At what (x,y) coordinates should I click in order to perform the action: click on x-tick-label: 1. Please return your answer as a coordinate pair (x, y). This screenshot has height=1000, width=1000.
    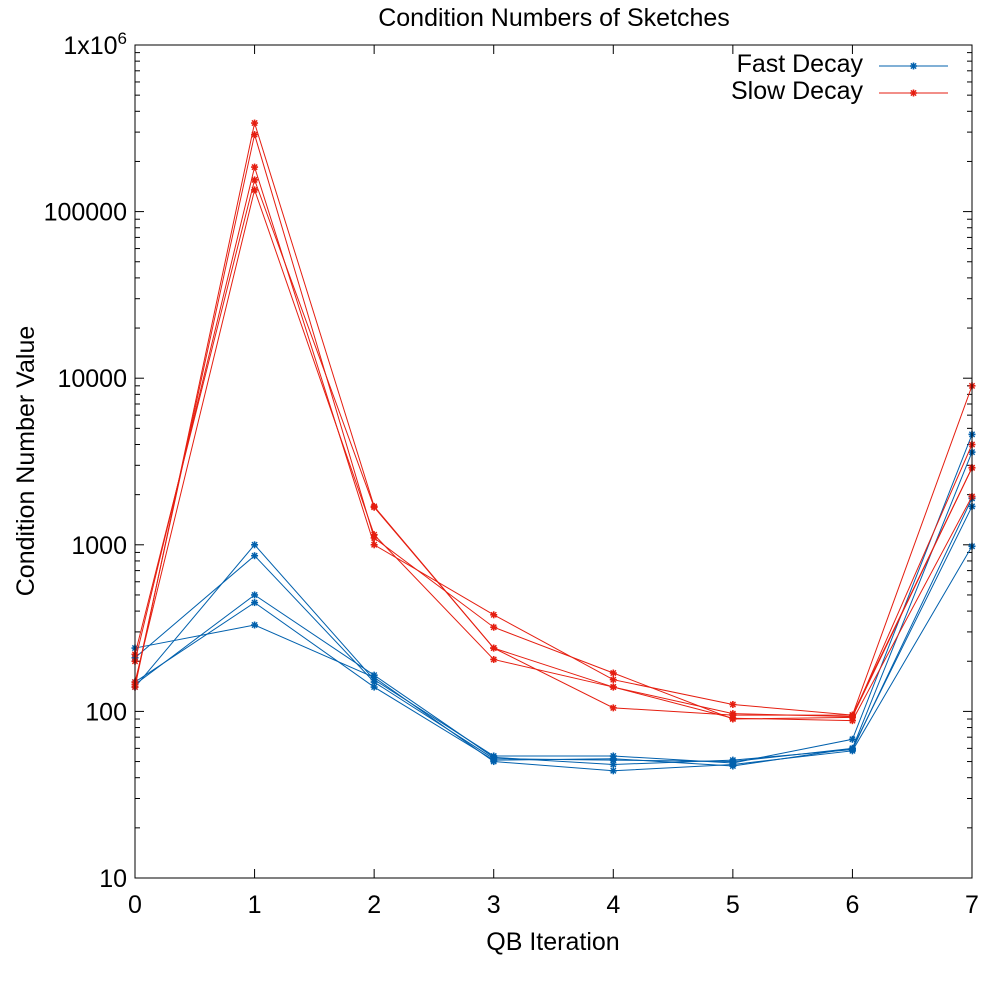
    Looking at the image, I should click on (255, 905).